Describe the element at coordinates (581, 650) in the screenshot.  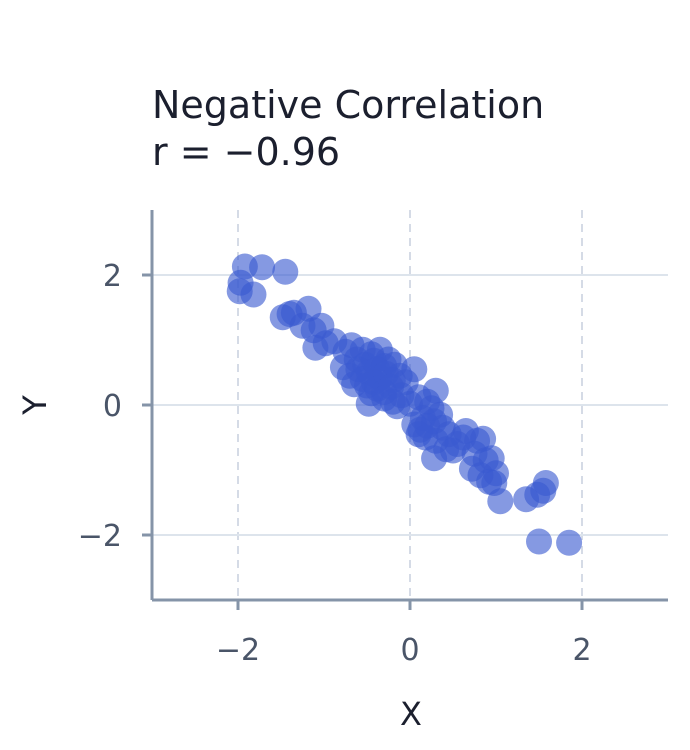
I see `x-tick-label: 2` at that location.